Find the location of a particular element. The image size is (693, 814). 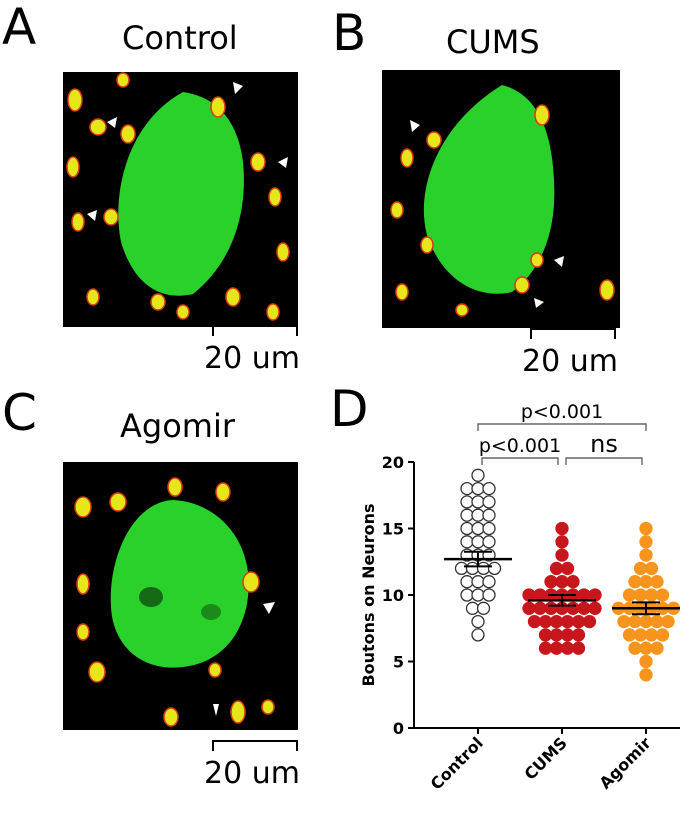

panel-title-agomir: Agomir is located at coordinates (177, 426).